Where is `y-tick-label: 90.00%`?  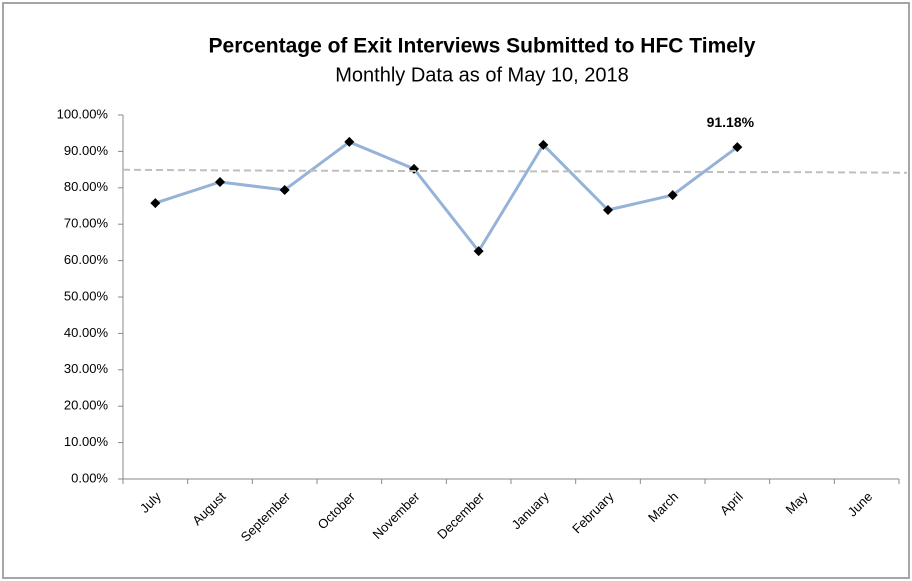
y-tick-label: 90.00% is located at coordinates (86, 150).